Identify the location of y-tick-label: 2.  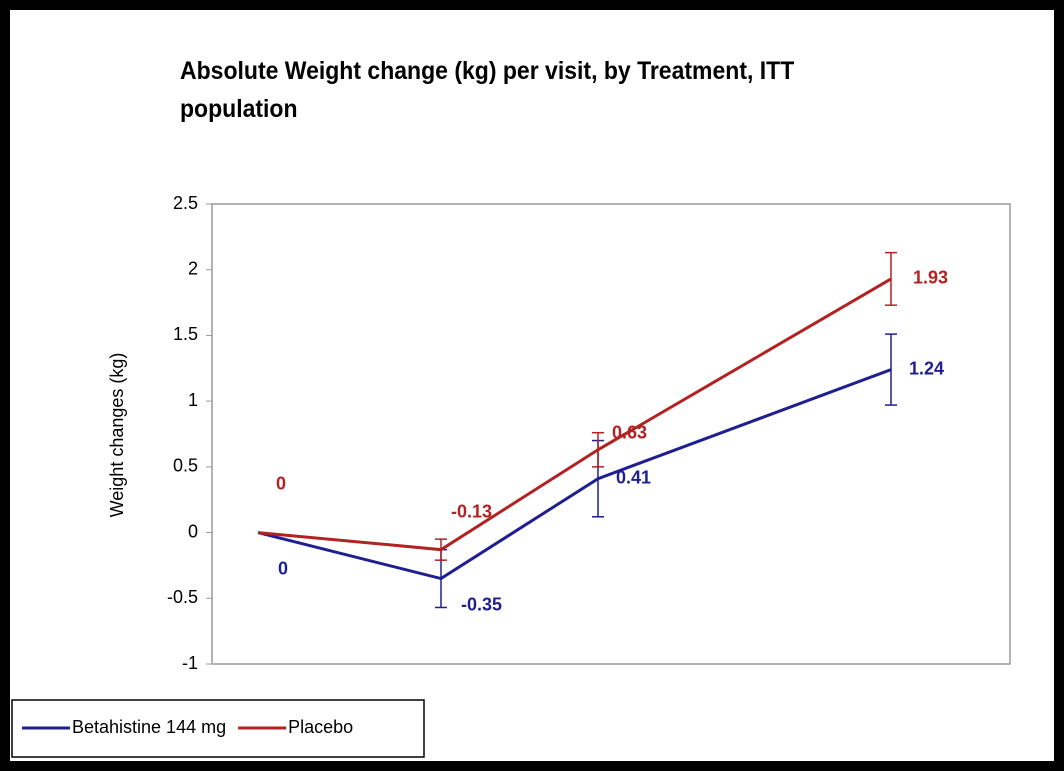
(193, 268).